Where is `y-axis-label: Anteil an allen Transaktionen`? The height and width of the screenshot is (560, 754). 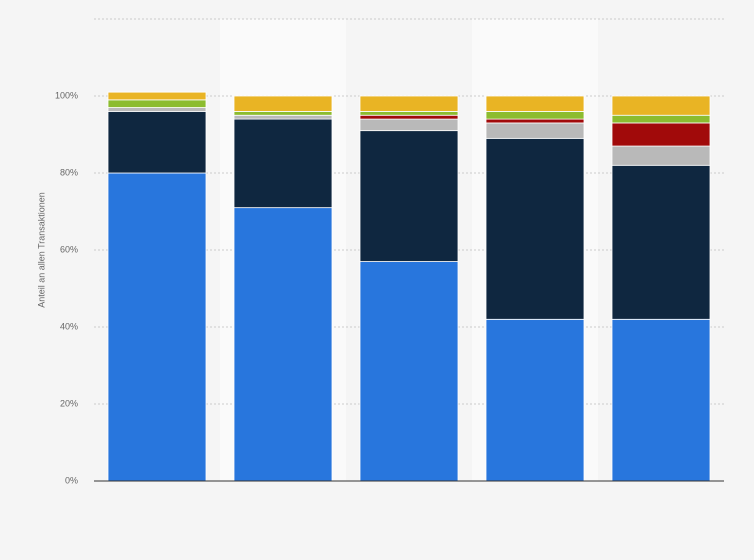
y-axis-label: Anteil an allen Transaktionen is located at coordinates (41, 250).